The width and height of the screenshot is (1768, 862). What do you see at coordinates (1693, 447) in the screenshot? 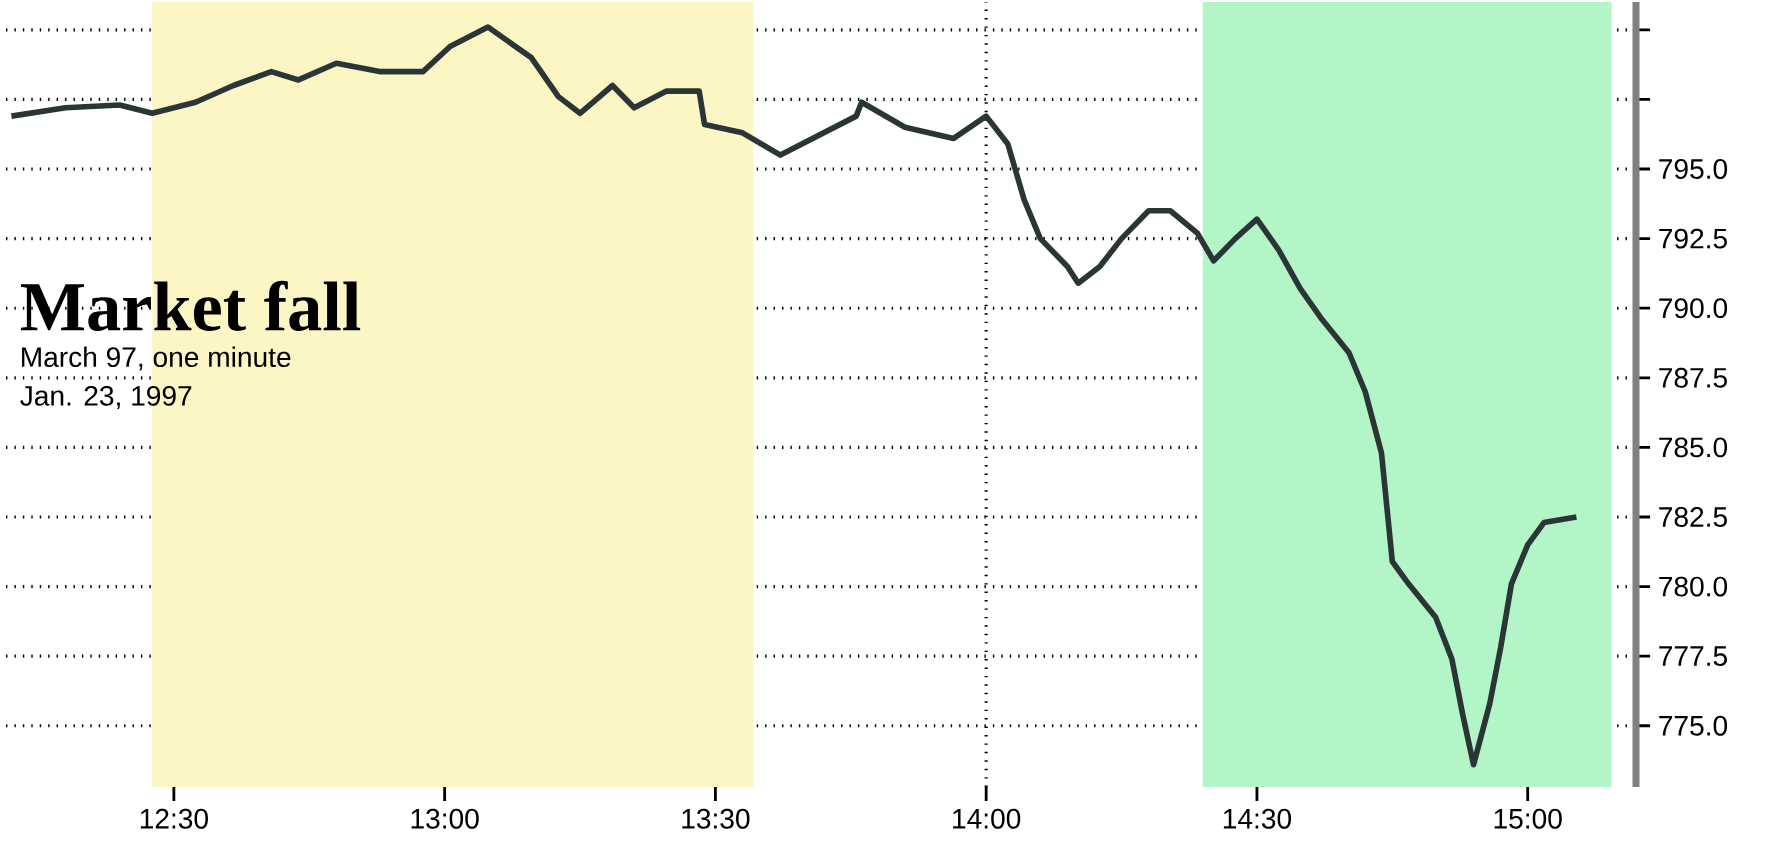
I see `y-tick-label: 785.0` at bounding box center [1693, 447].